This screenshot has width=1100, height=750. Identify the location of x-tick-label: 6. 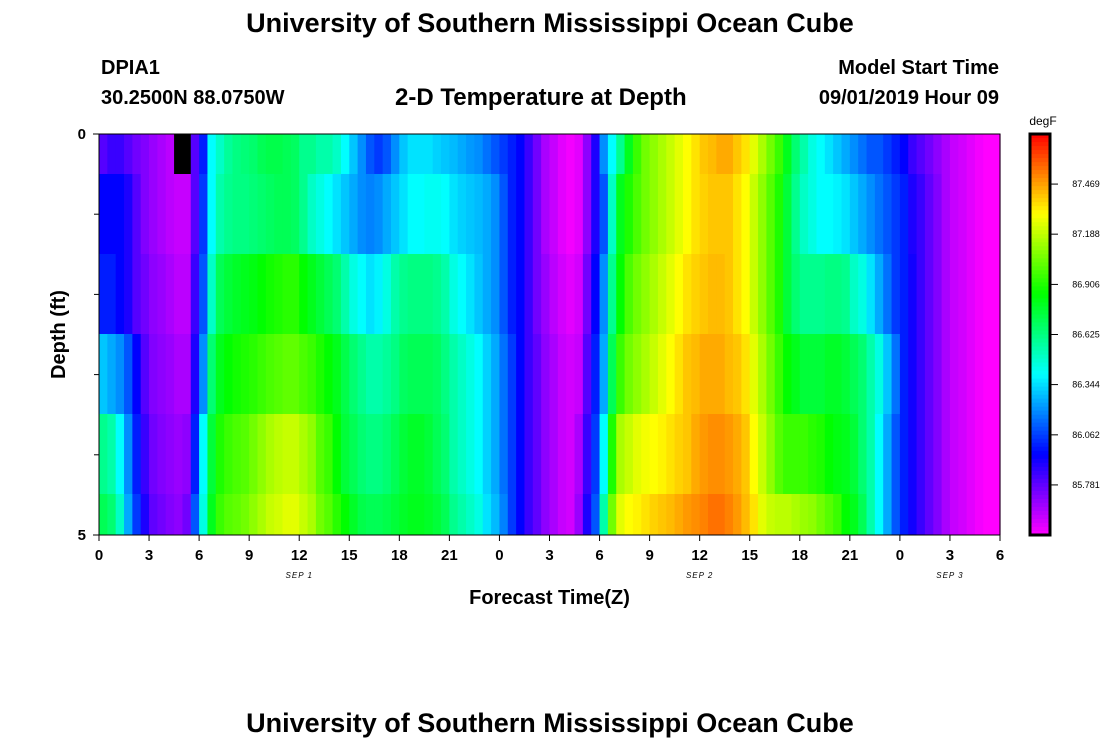
(599, 555).